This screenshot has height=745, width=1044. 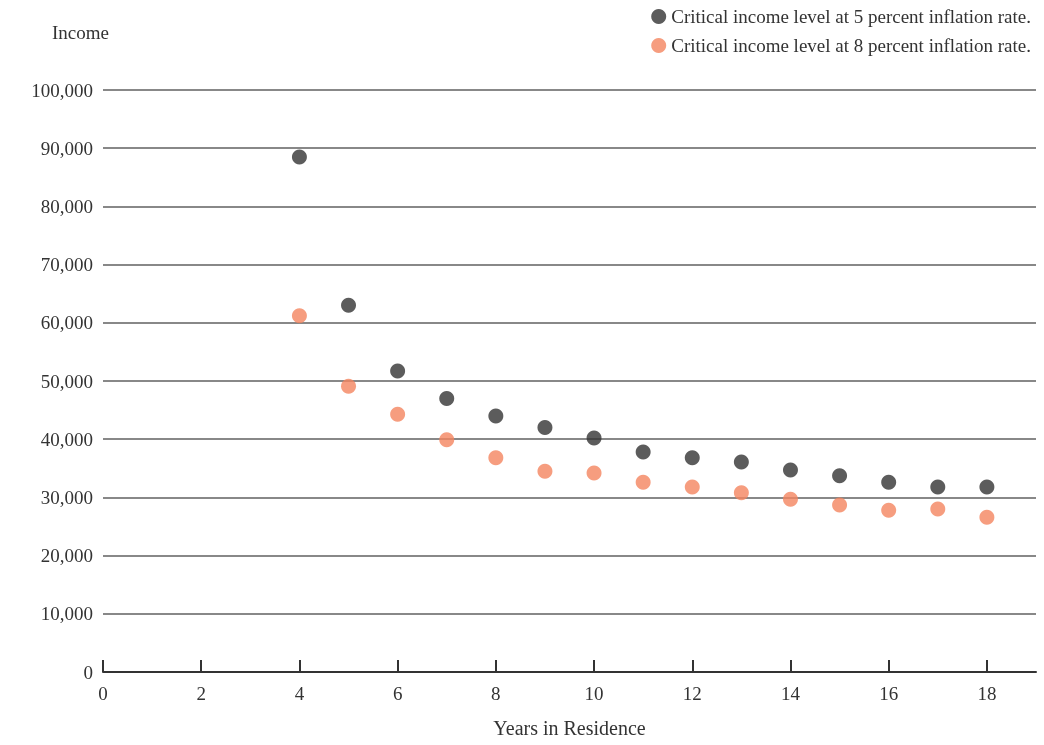 I want to click on y-tick-label: 20,000, so click(x=66, y=556).